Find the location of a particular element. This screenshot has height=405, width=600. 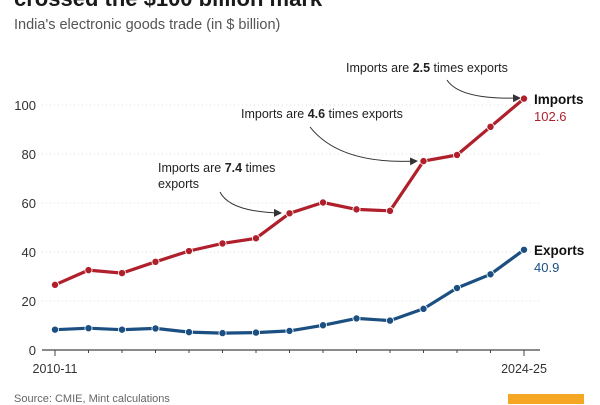

y-tick-label-80: 80 is located at coordinates (29, 154).